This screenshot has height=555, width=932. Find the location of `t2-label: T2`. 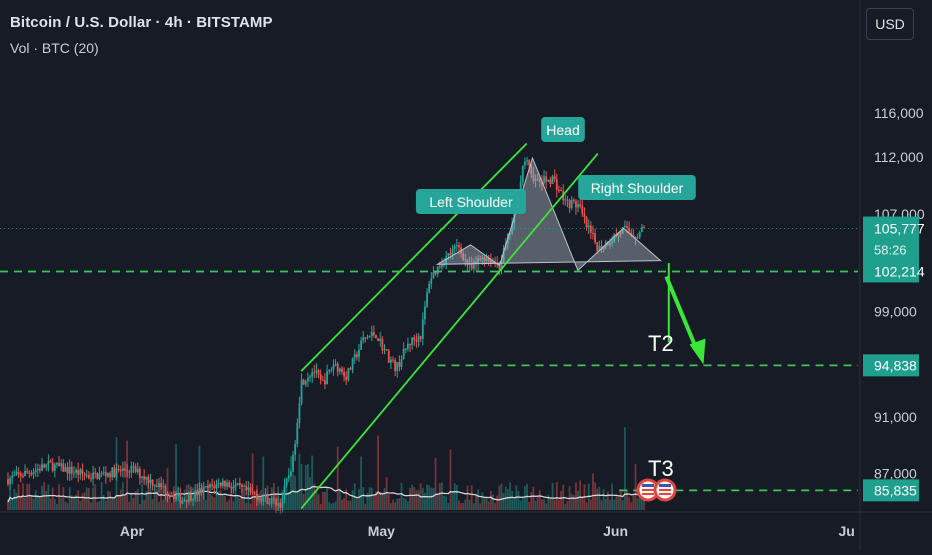

t2-label: T2 is located at coordinates (661, 343).